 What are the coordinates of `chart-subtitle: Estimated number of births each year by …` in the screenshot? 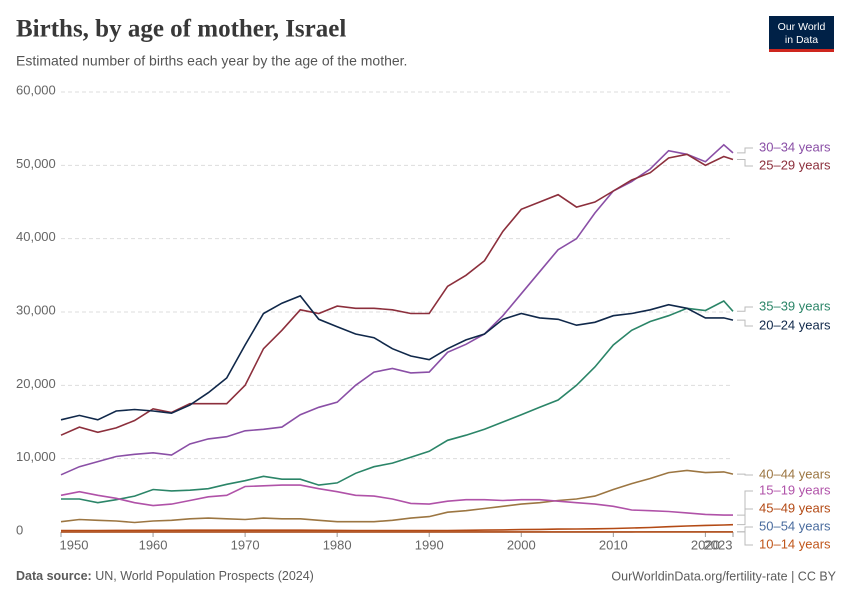 It's located at (211, 61).